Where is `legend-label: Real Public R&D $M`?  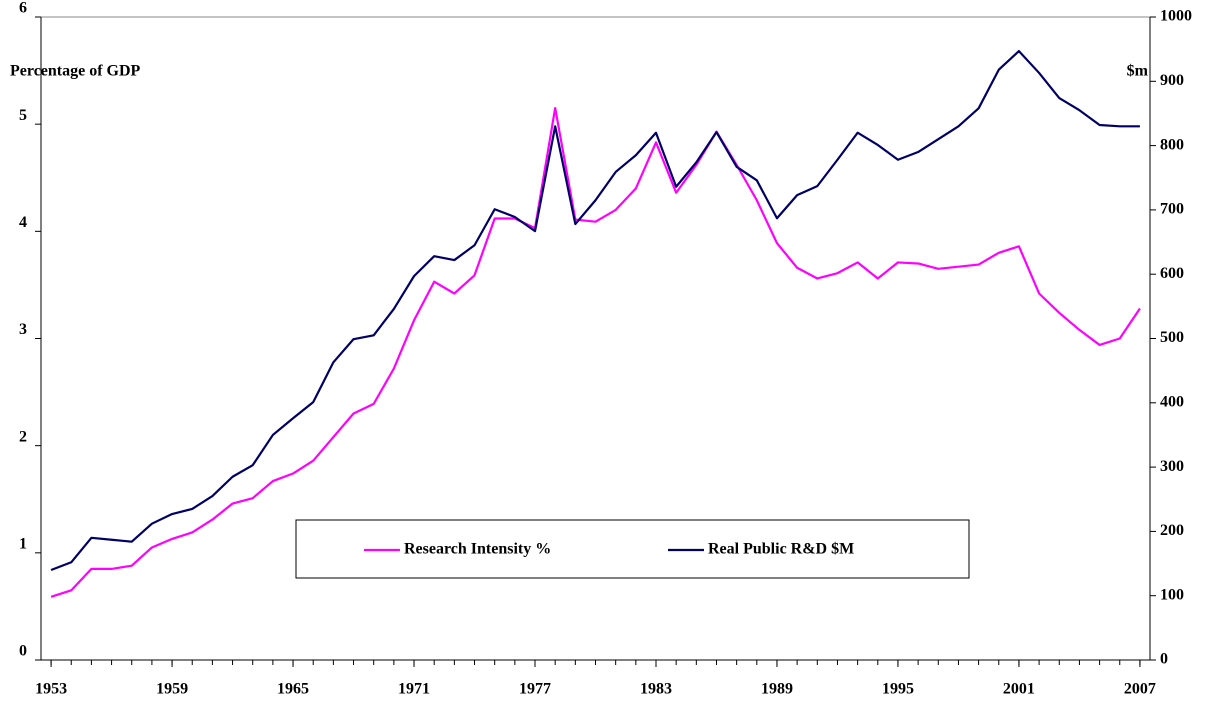
legend-label: Real Public R&D $M is located at coordinates (781, 549).